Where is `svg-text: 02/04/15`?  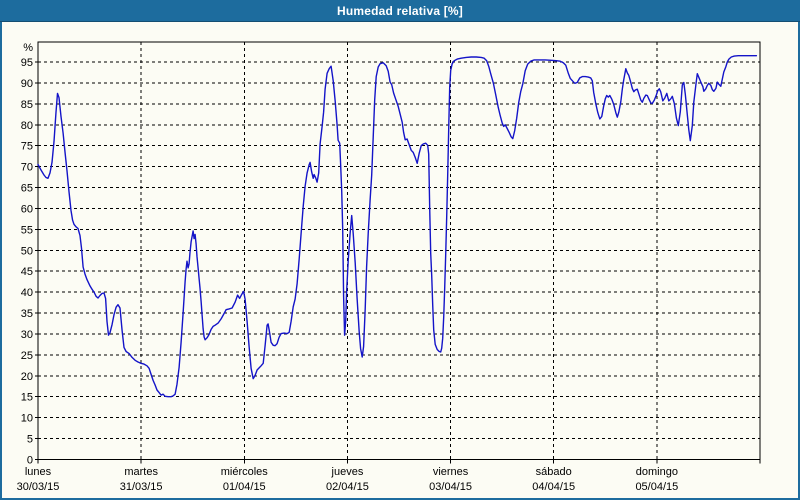
svg-text: 02/04/15 is located at coordinates (347, 487).